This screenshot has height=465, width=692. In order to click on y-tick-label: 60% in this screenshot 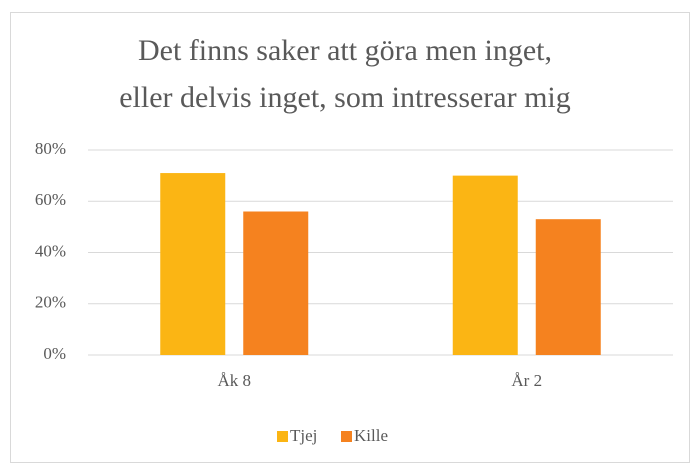, I will do `click(50, 199)`.